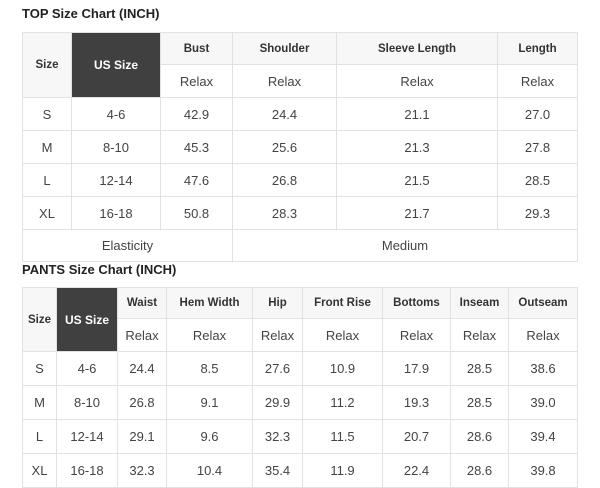 This screenshot has height=488, width=600. What do you see at coordinates (417, 48) in the screenshot?
I see `column-header: Sleeve Length` at bounding box center [417, 48].